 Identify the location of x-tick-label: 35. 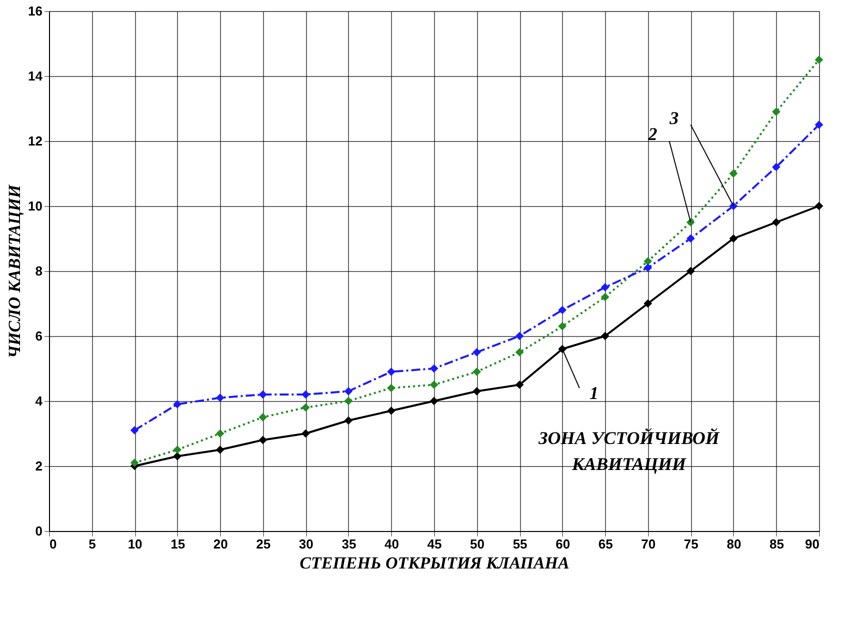
(349, 544).